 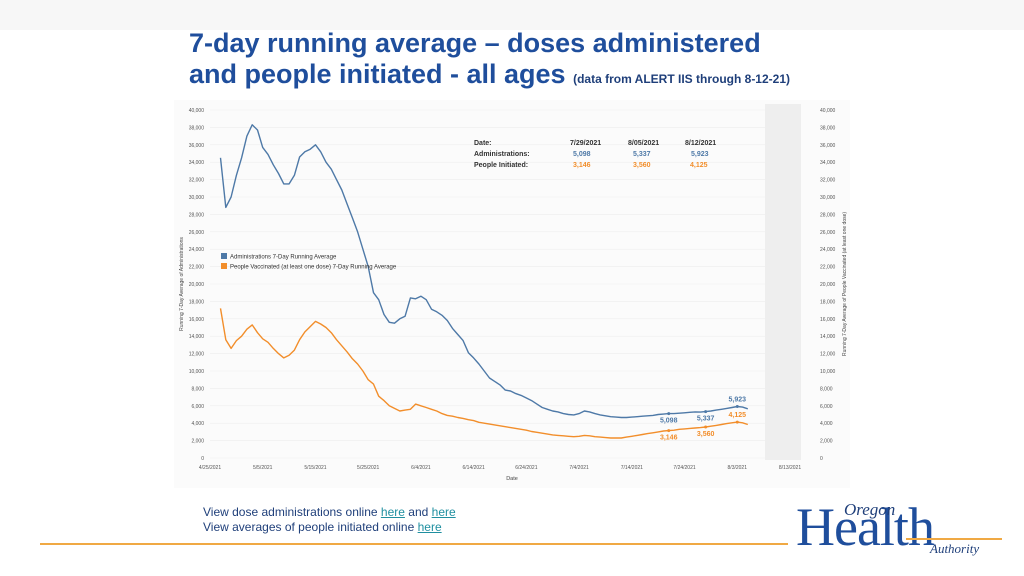 What do you see at coordinates (197, 372) in the screenshot?
I see `y-tick-label-left: 10,000` at bounding box center [197, 372].